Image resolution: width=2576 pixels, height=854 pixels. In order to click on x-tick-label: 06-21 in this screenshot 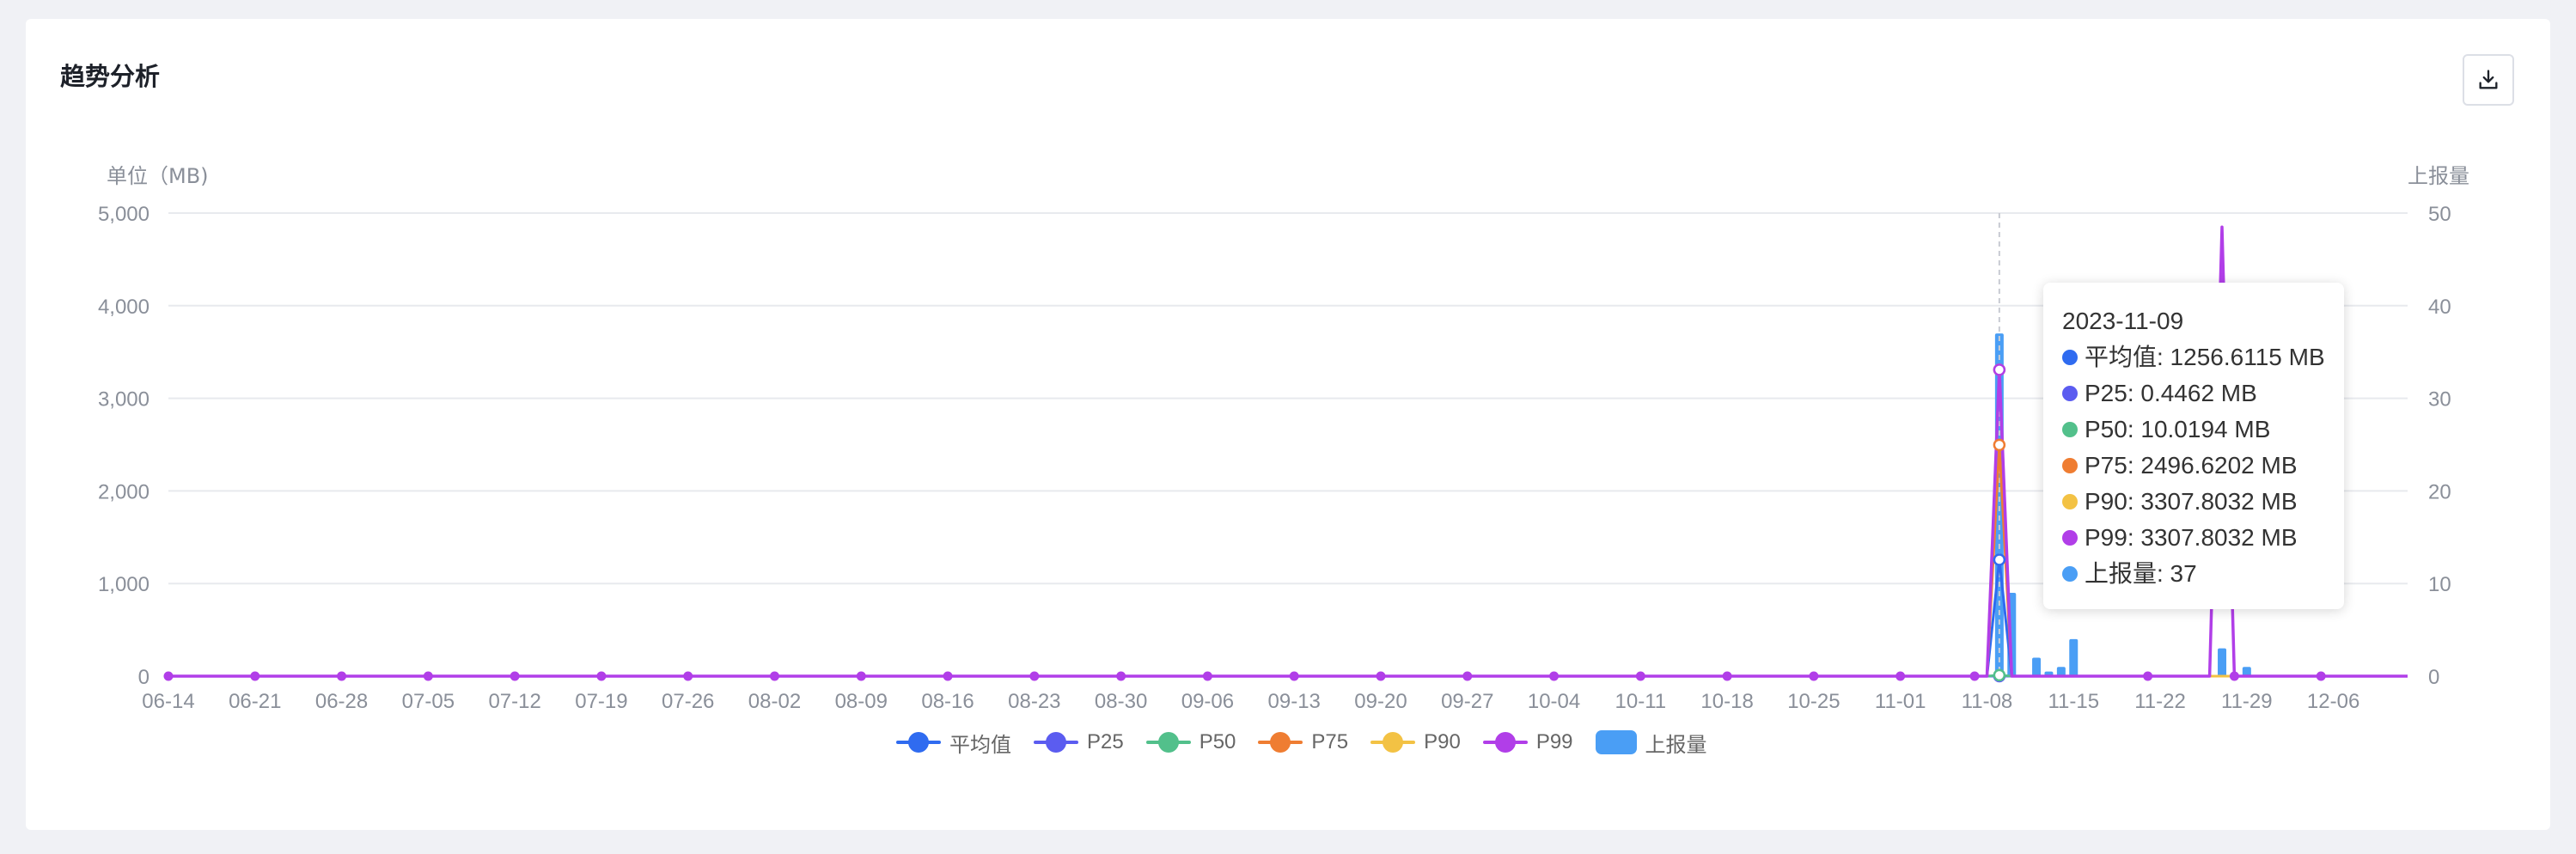, I will do `click(255, 701)`.